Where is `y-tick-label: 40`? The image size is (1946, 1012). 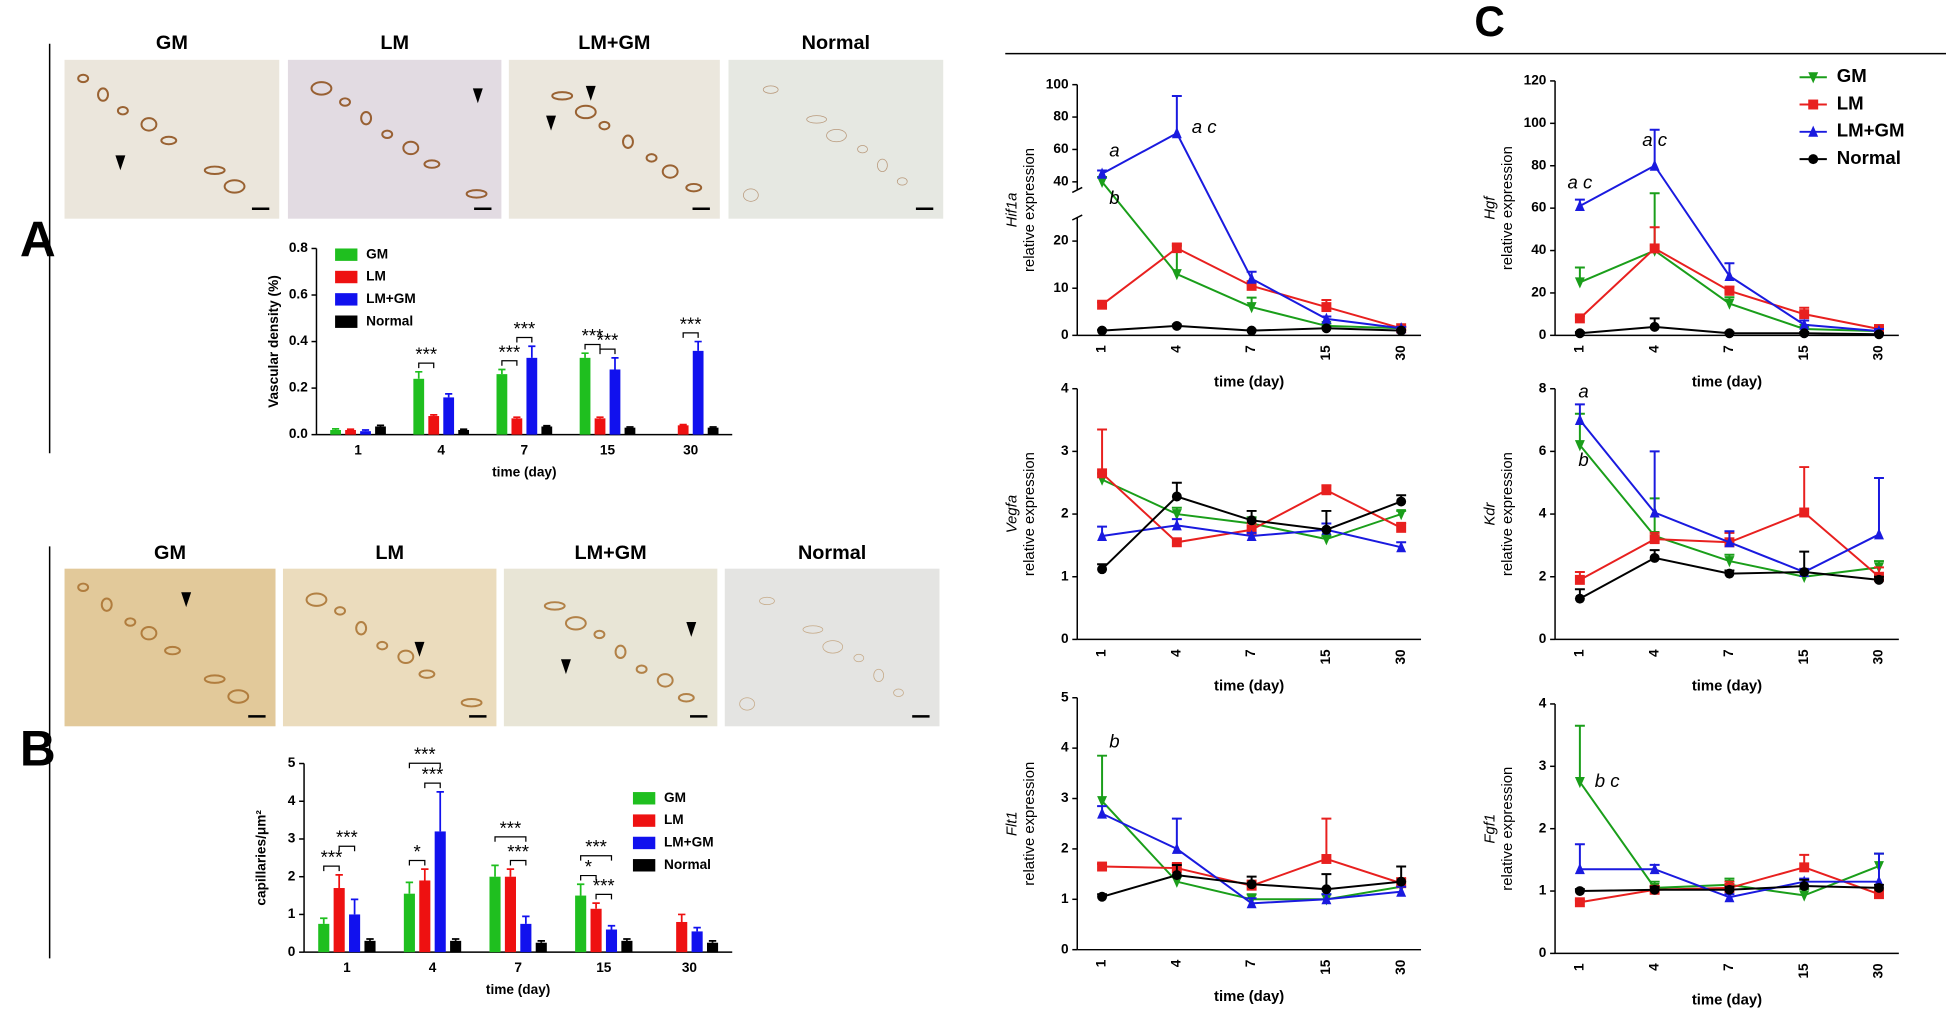
y-tick-label: 40 is located at coordinates (1539, 249).